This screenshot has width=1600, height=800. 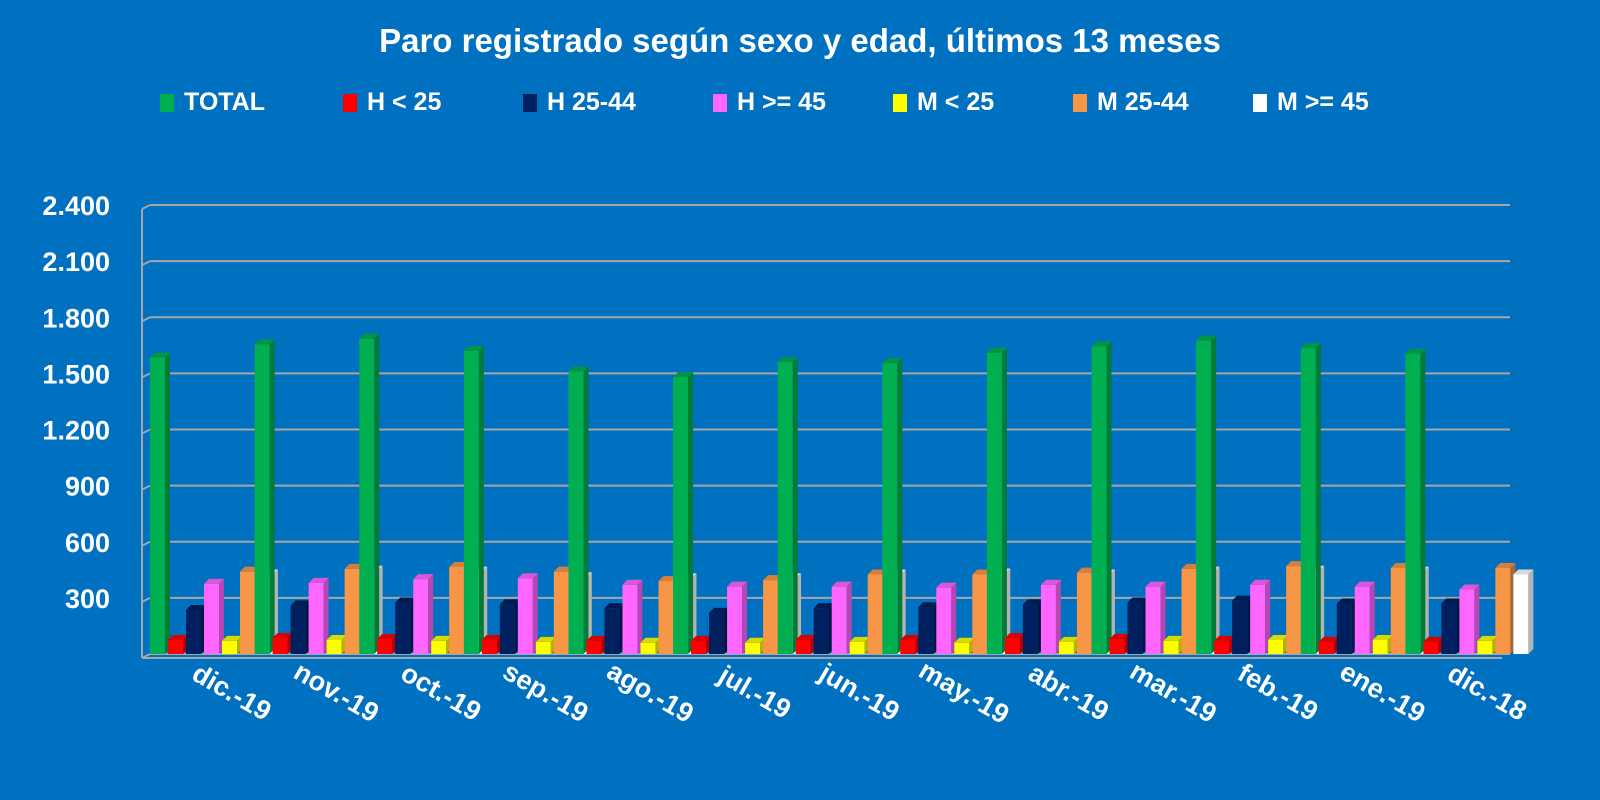 What do you see at coordinates (76, 262) in the screenshot?
I see `y-tick-label: 2.100` at bounding box center [76, 262].